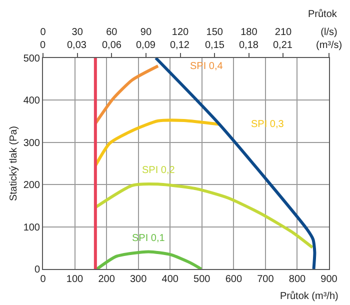  What do you see at coordinates (323, 14) in the screenshot?
I see `x2-axis-title: Průtok` at bounding box center [323, 14].